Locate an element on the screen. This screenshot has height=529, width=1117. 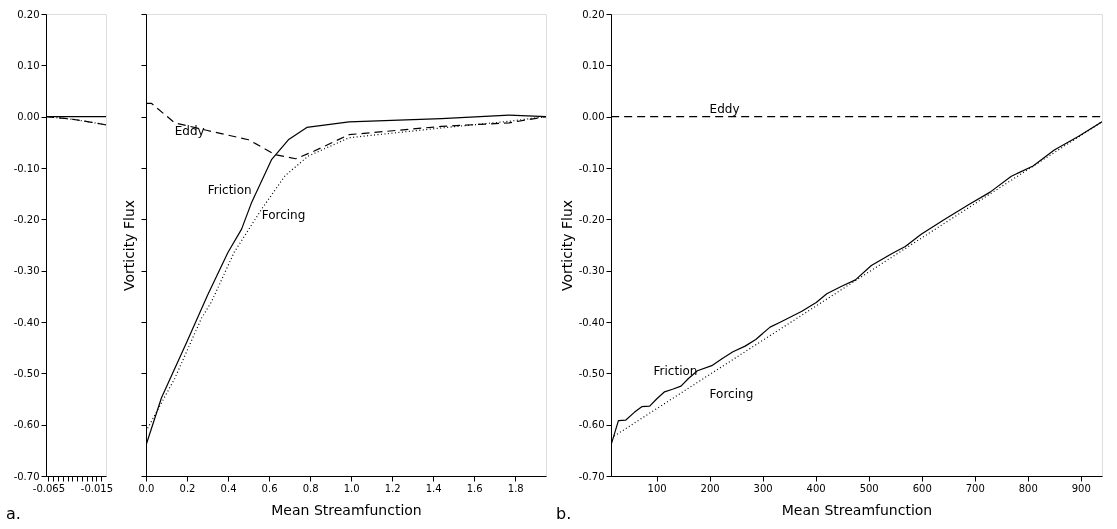
x-tick-label: 0.8 is located at coordinates (310, 488).